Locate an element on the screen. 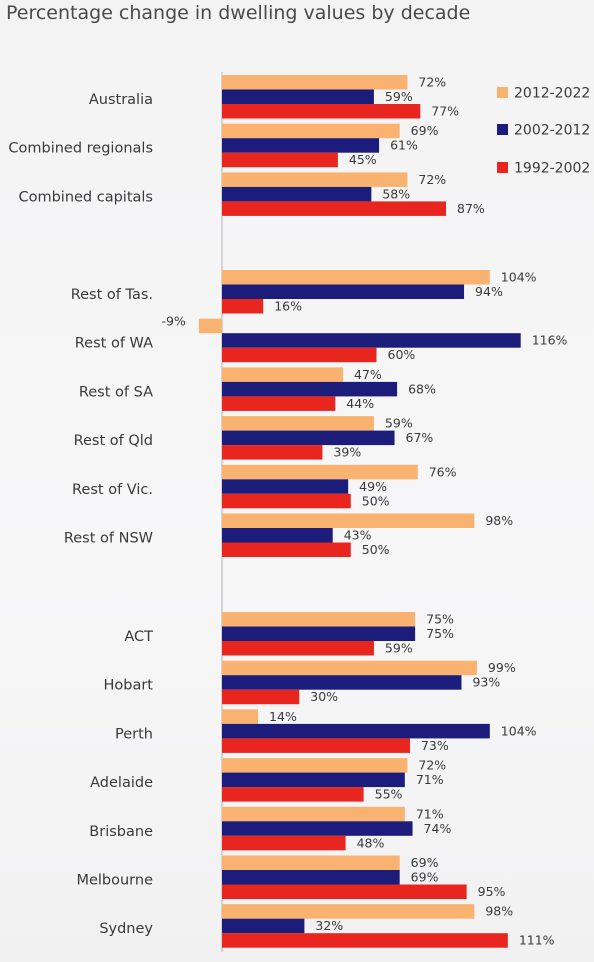  value-label-rest-of-vic-s-2012-2022: 76% is located at coordinates (443, 471).